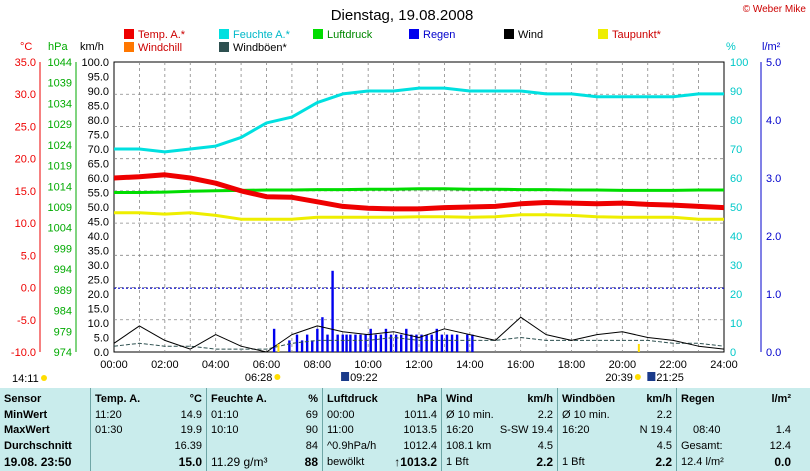  What do you see at coordinates (160, 48) in the screenshot?
I see `legend-label-windchill: Windchill` at bounding box center [160, 48].